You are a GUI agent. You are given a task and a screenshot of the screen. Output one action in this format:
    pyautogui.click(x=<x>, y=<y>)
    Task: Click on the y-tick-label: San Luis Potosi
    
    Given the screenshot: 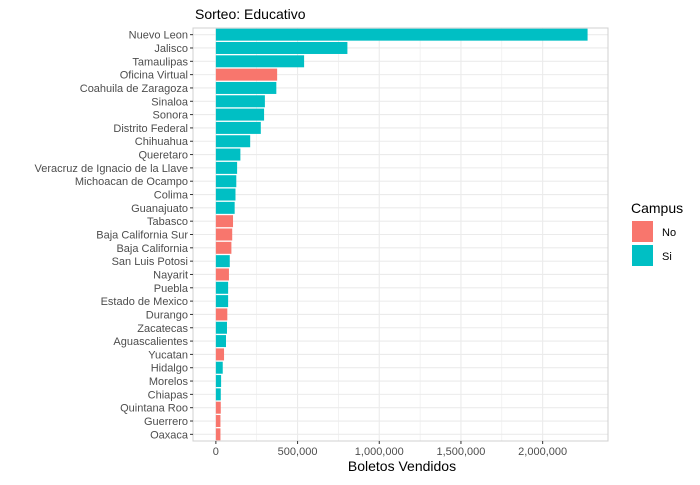 What is the action you would take?
    pyautogui.click(x=150, y=262)
    